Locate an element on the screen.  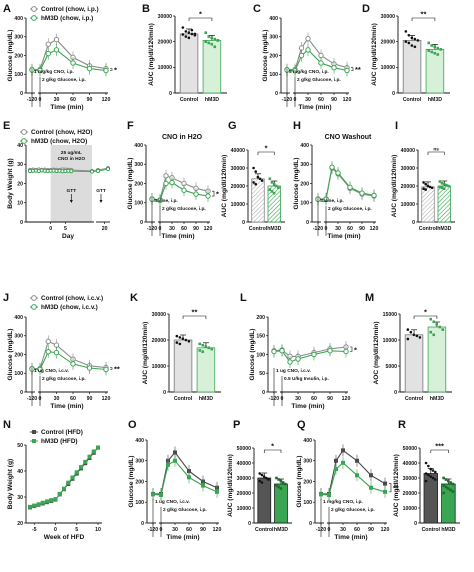
panel-letter: Q is located at coordinates (301, 425).